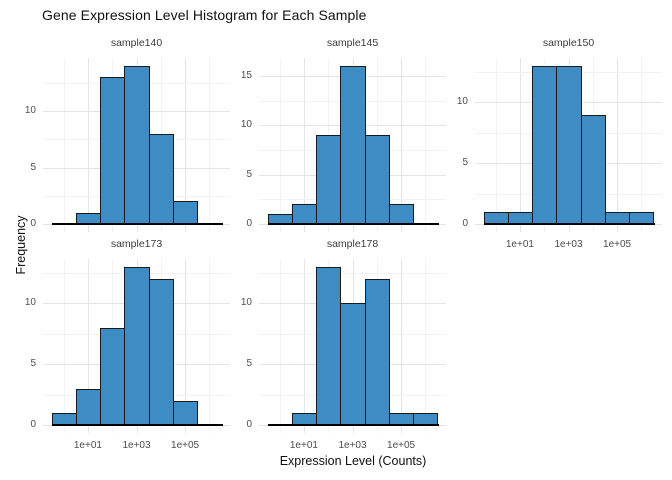 The height and width of the screenshot is (480, 672). I want to click on facet-strip-title: sample145, so click(352, 43).